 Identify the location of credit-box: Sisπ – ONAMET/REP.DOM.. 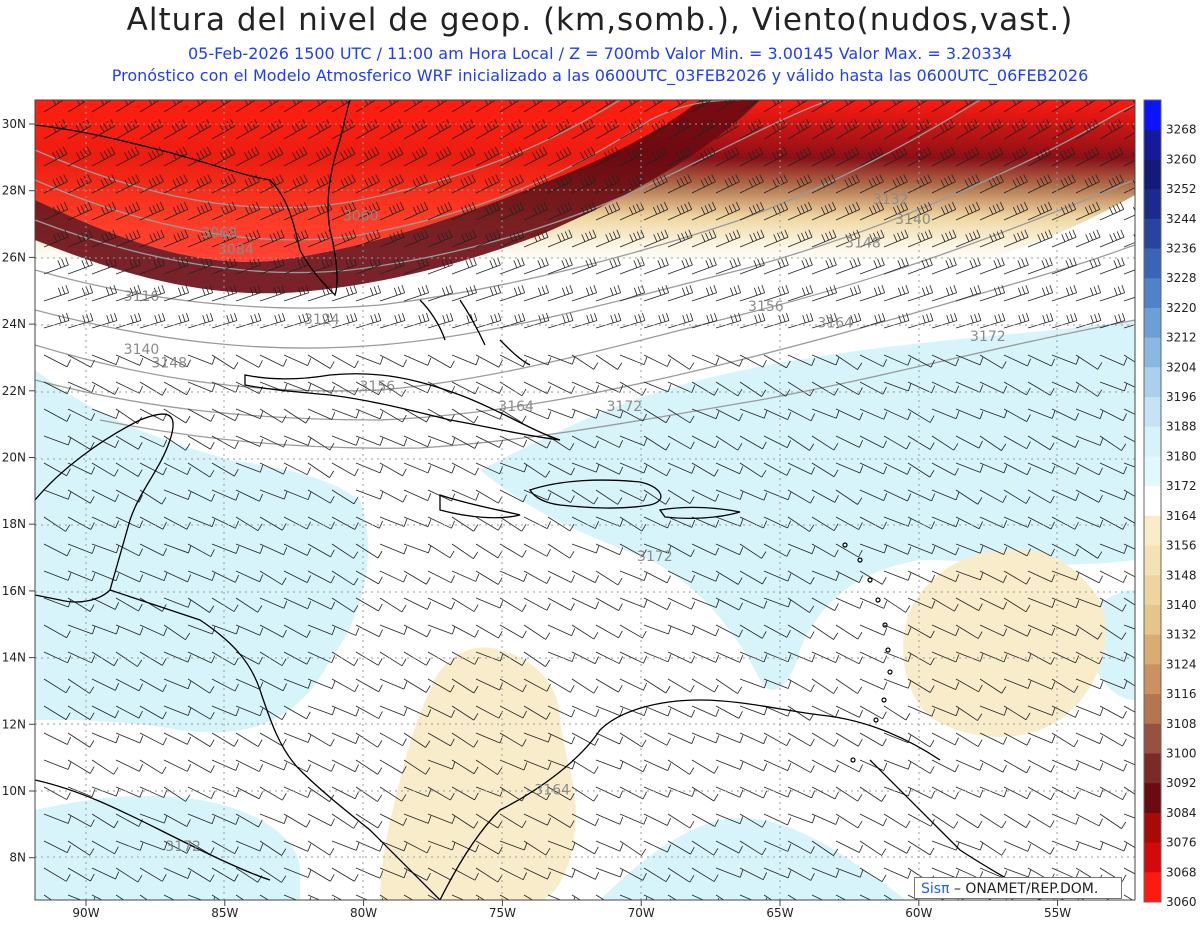
(1018, 888).